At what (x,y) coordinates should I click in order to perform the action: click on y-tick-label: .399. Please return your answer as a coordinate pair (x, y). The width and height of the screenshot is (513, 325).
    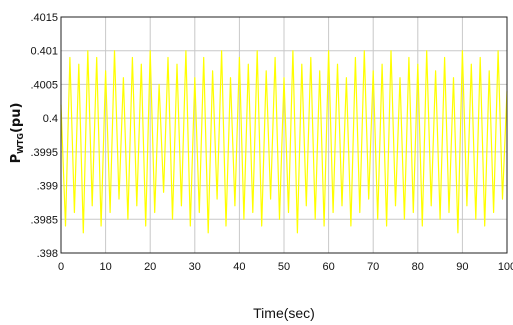
    Looking at the image, I should click on (47, 187).